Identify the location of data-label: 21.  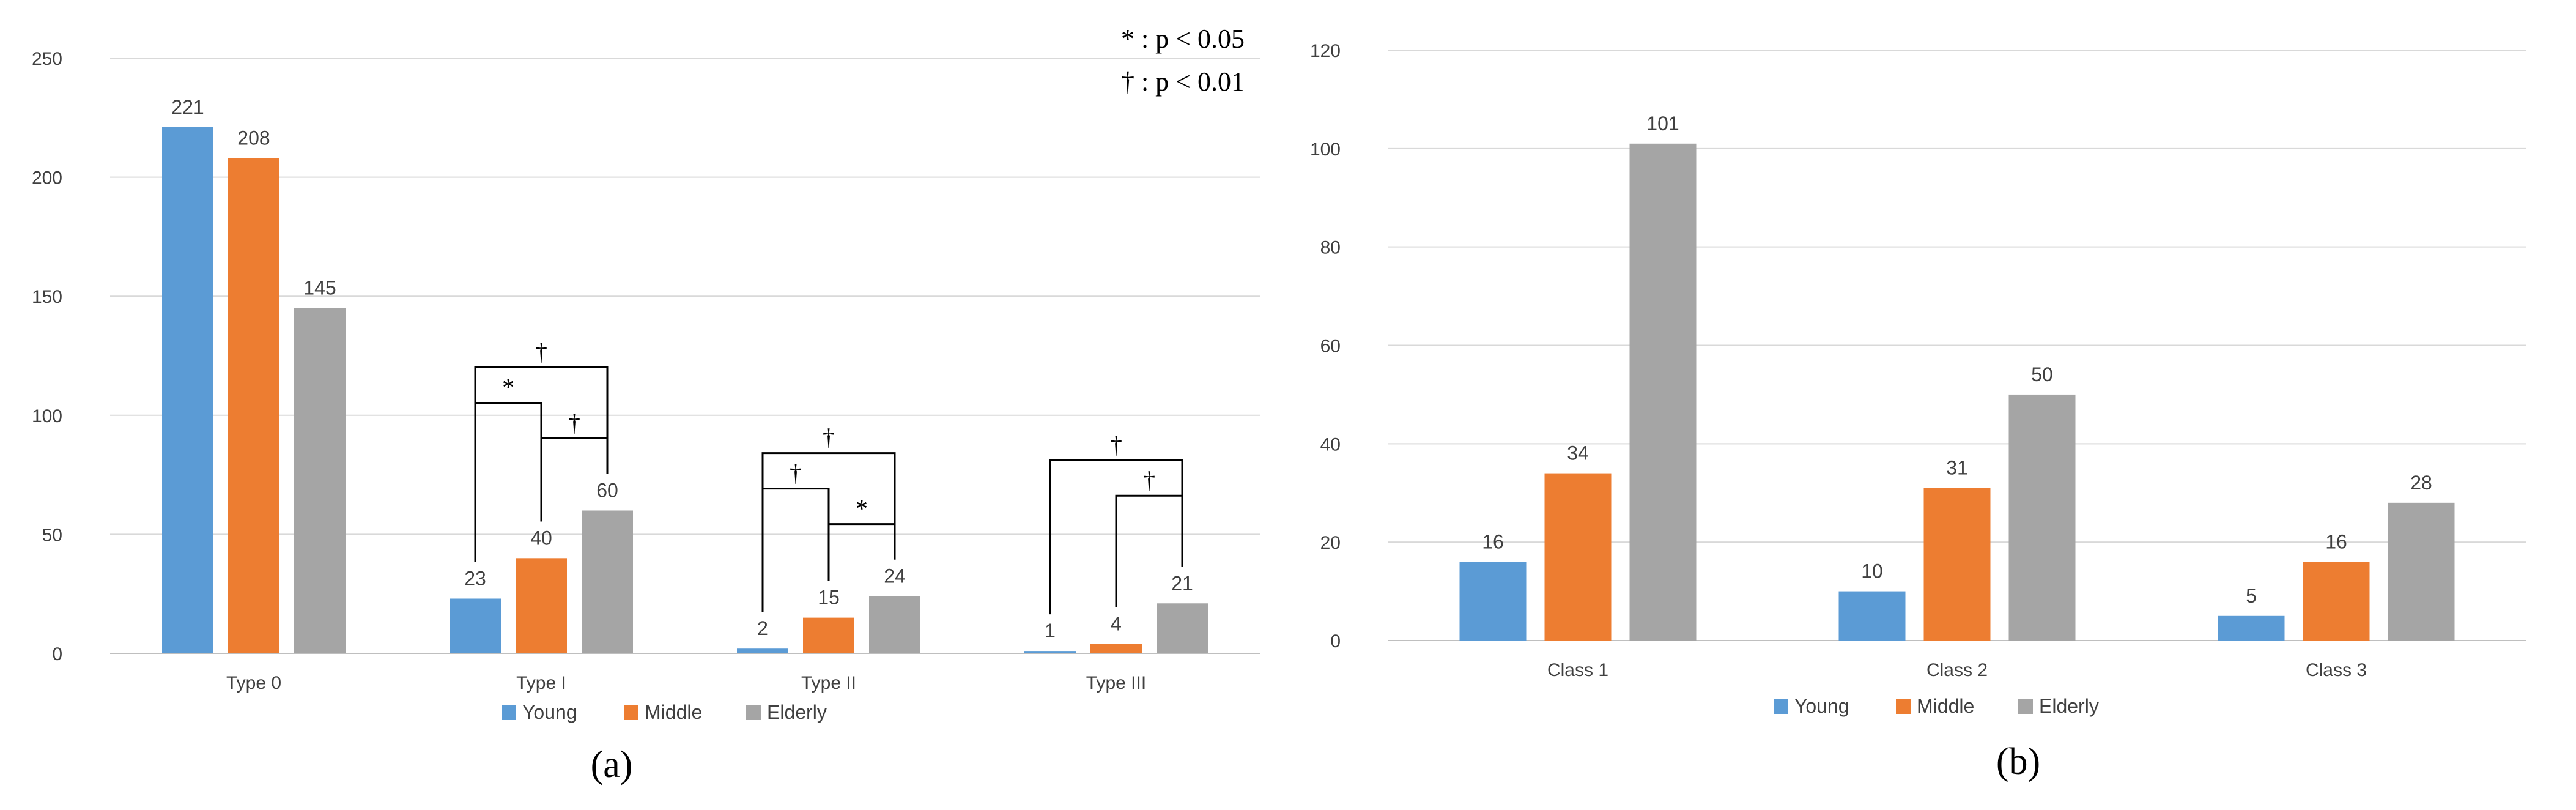
(1182, 583).